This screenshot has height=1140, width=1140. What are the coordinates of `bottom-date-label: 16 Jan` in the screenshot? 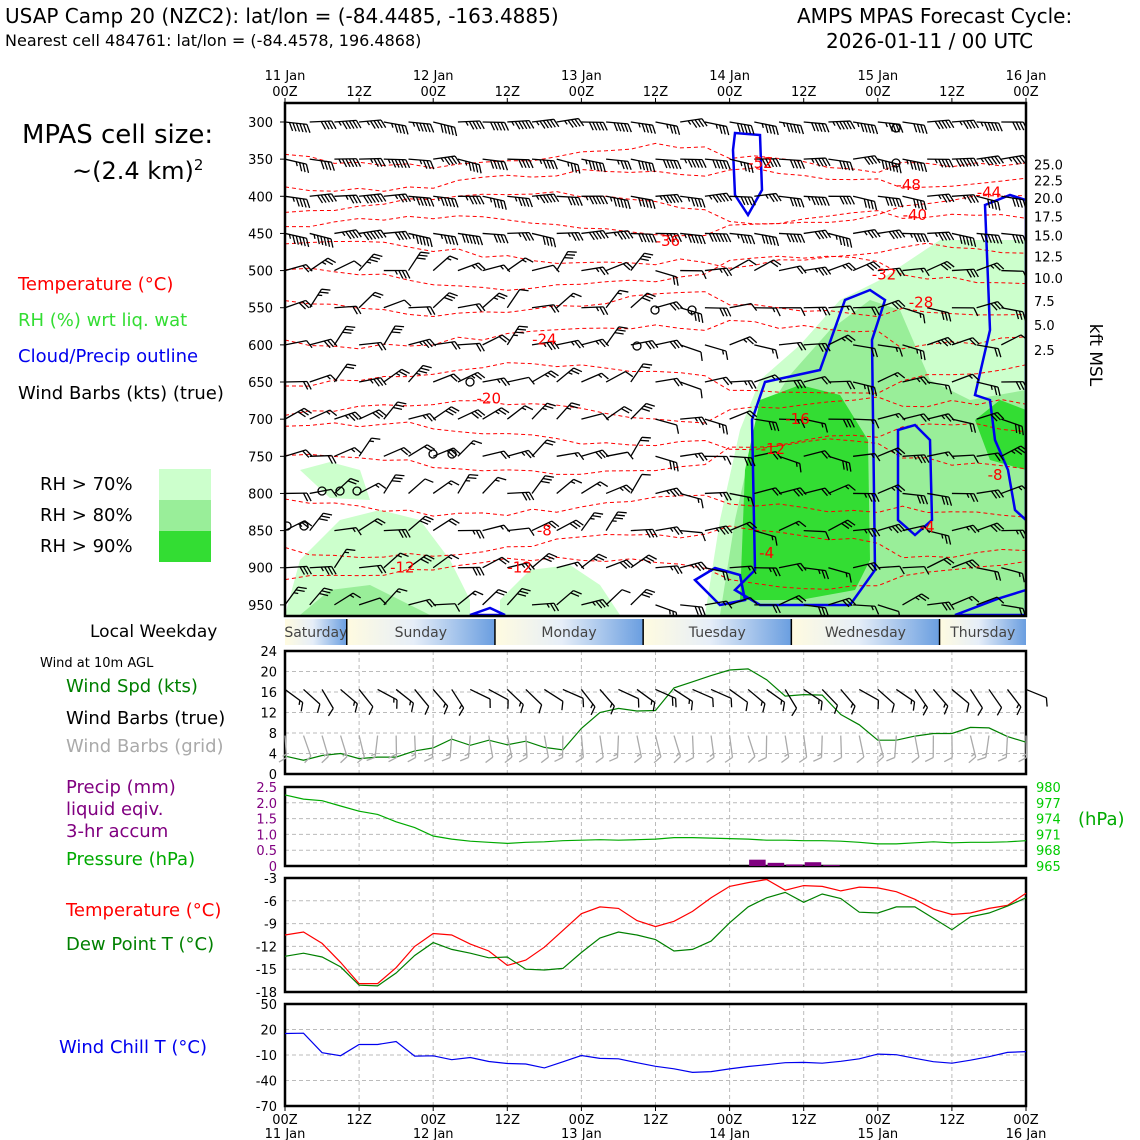 It's located at (1026, 1133).